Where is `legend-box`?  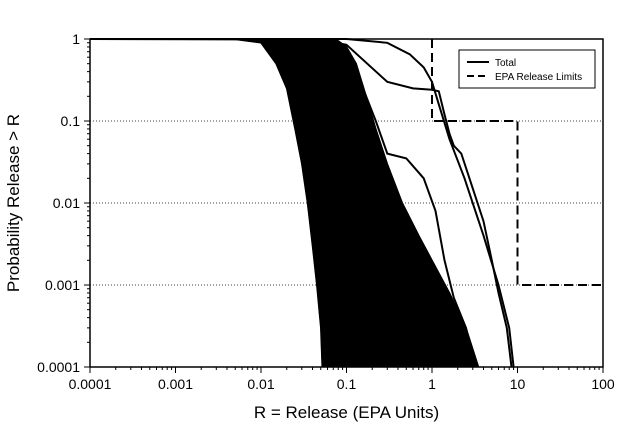 legend-box is located at coordinates (527, 69).